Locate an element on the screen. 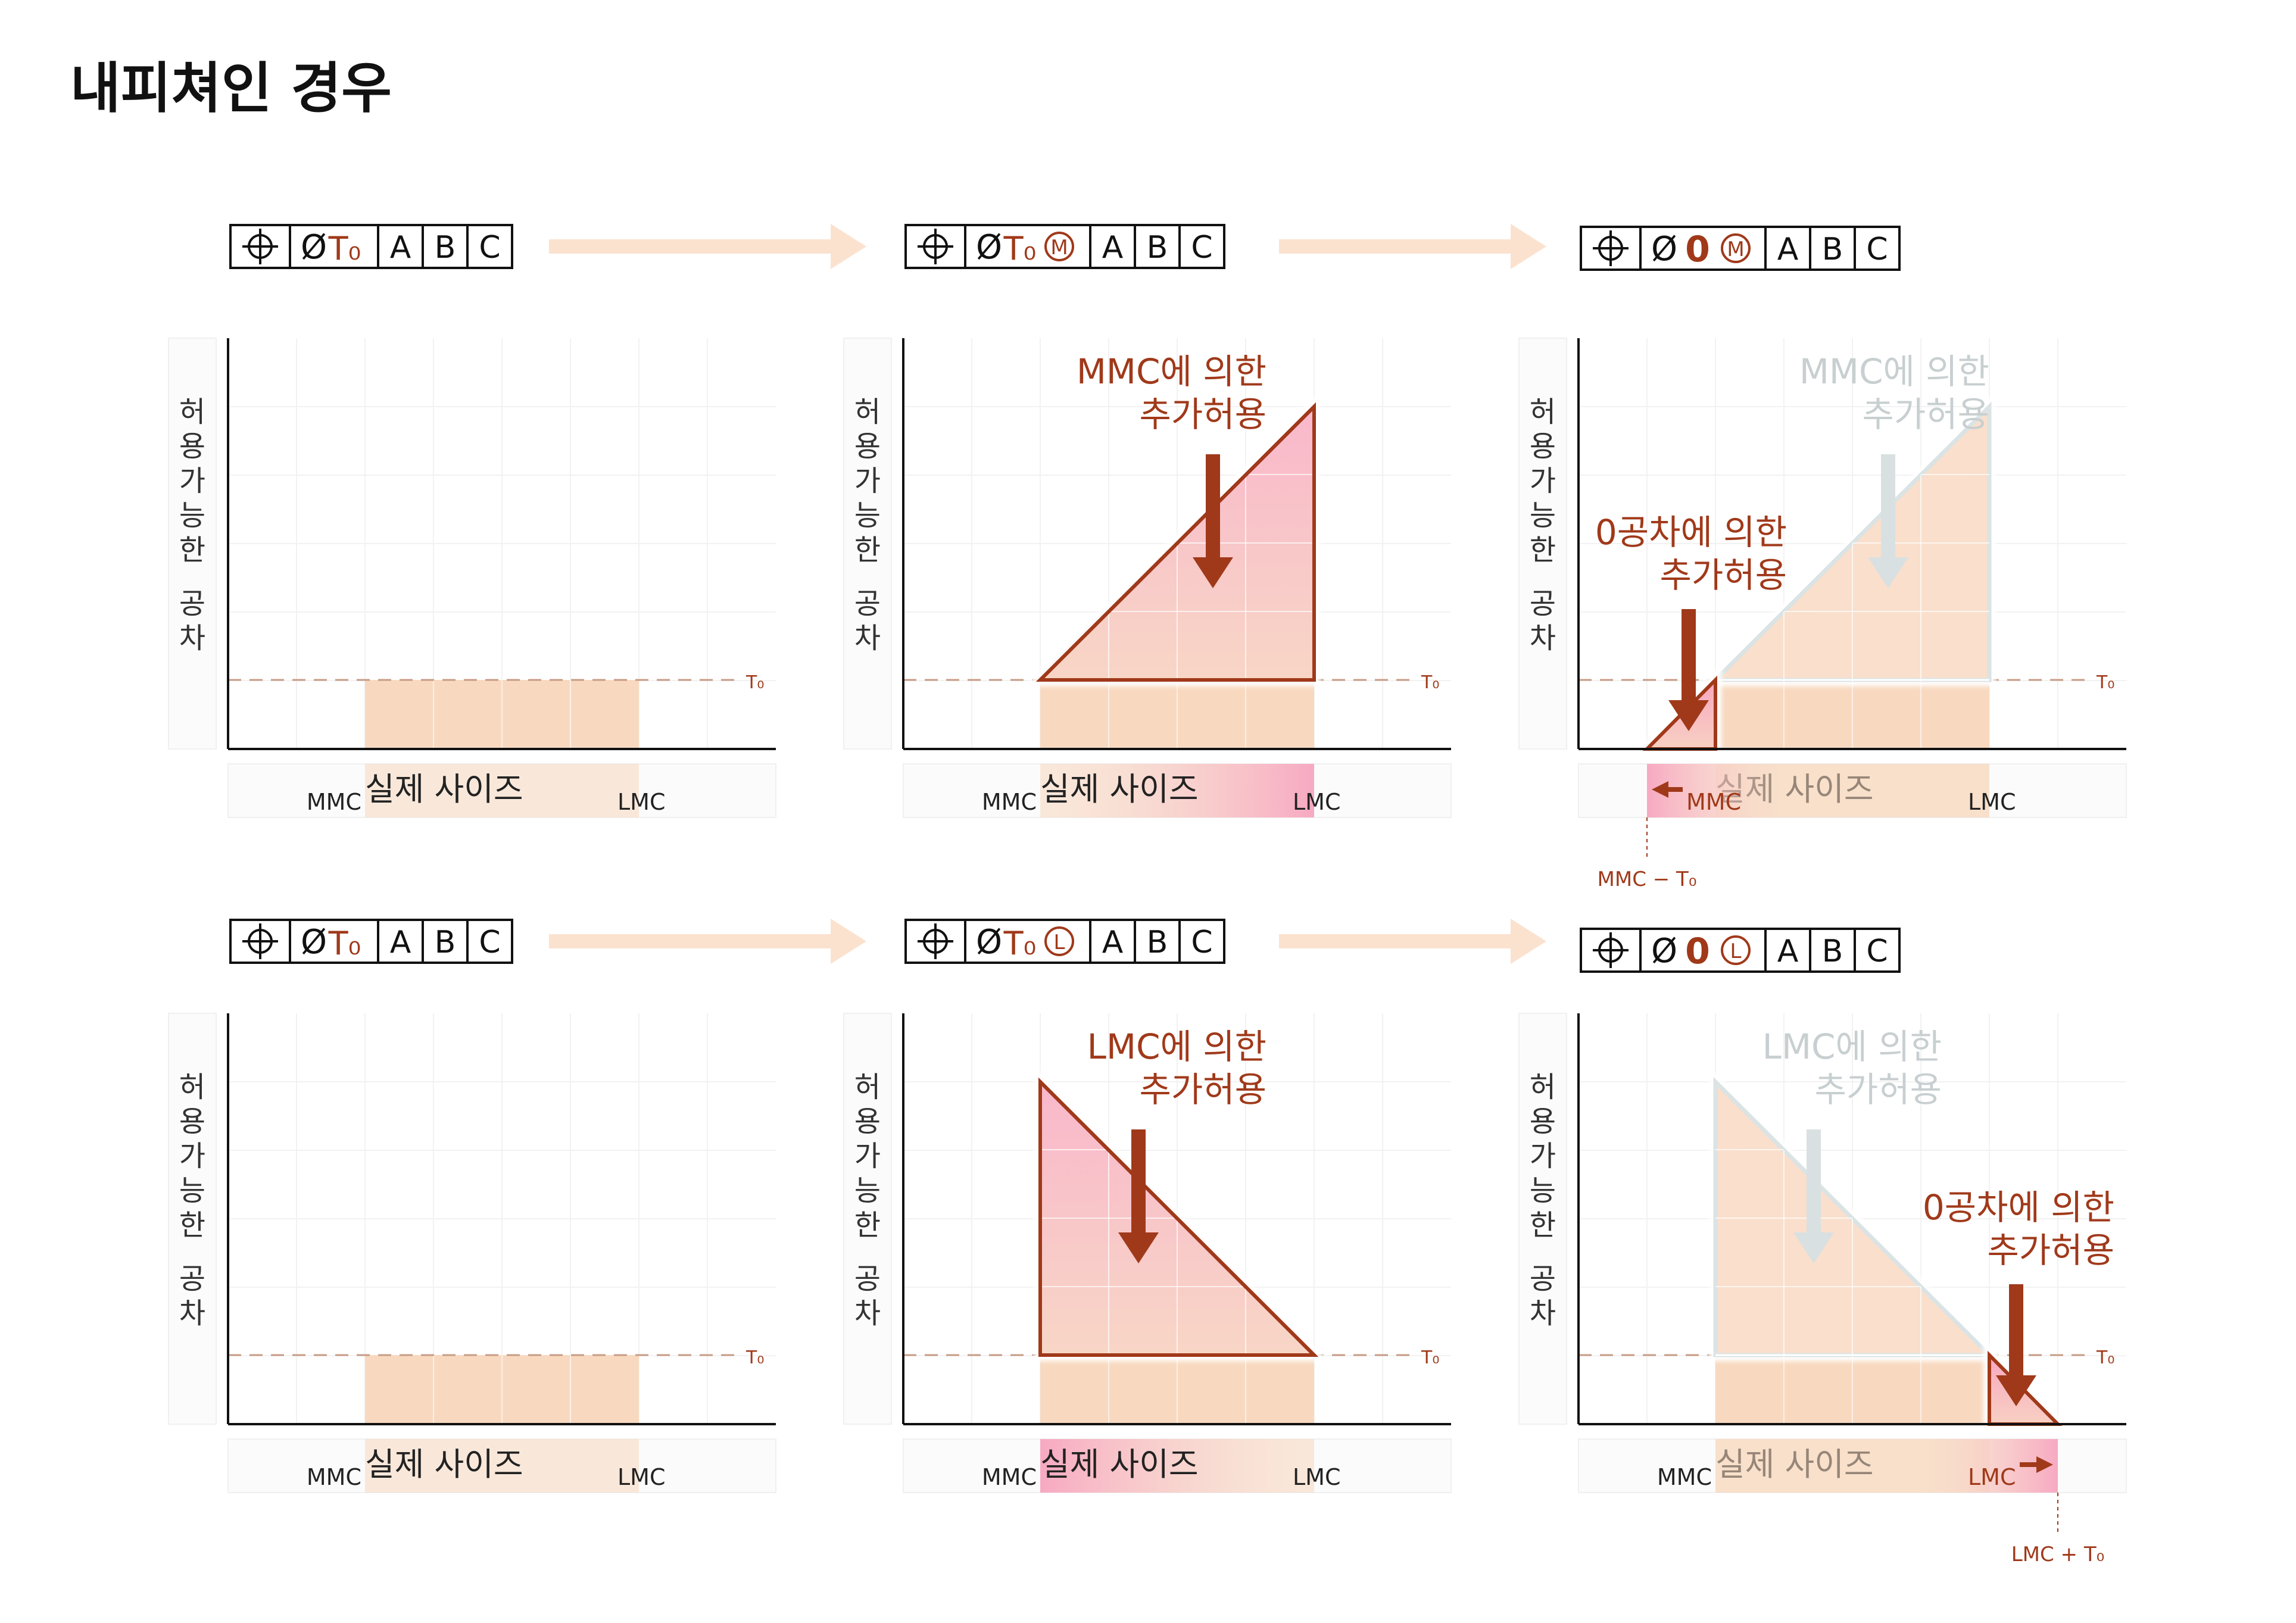 This screenshot has width=2296, height=1623. feature-control-frame: Ø T₀ L A B C is located at coordinates (1064, 941).